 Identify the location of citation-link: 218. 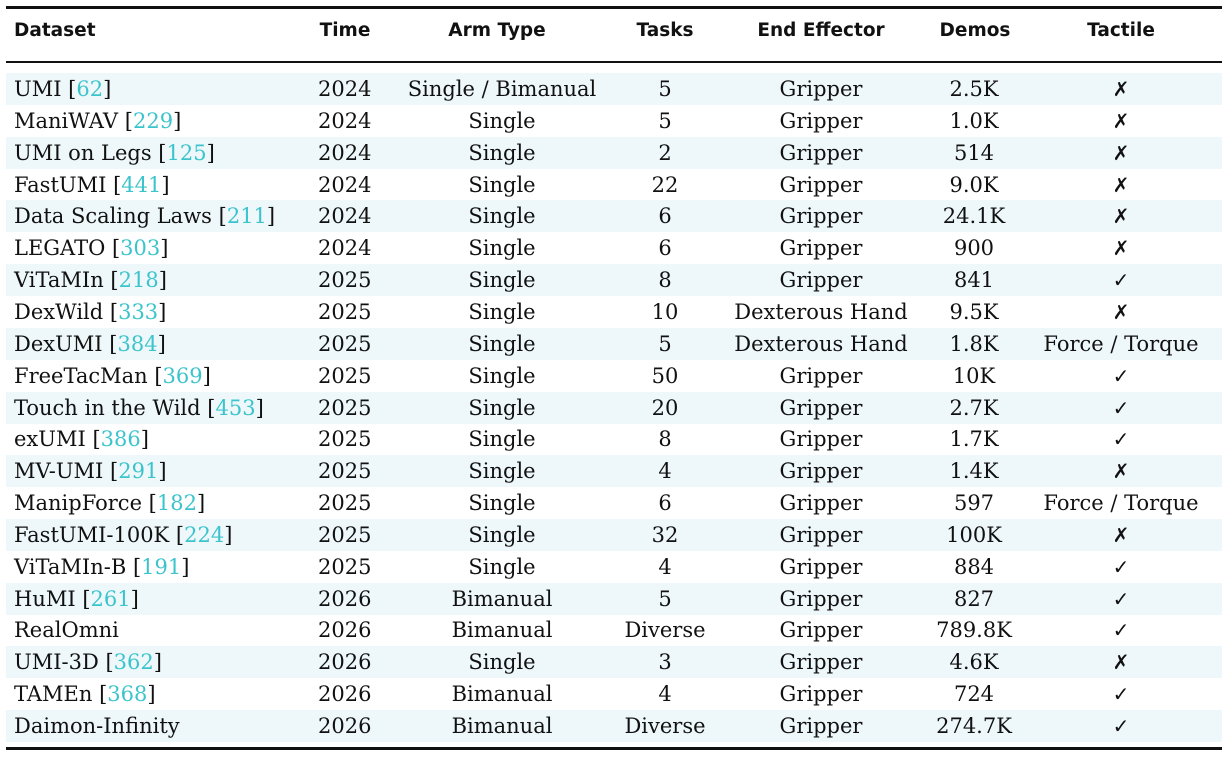
(138, 280).